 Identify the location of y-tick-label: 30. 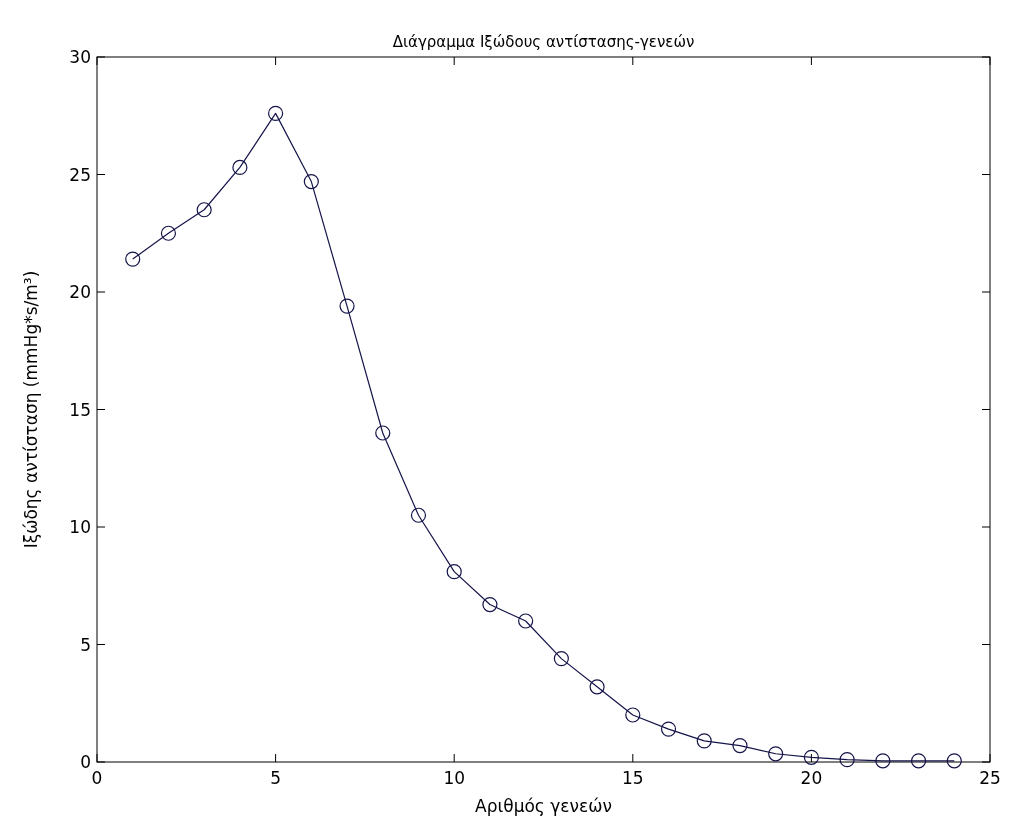
(80, 57).